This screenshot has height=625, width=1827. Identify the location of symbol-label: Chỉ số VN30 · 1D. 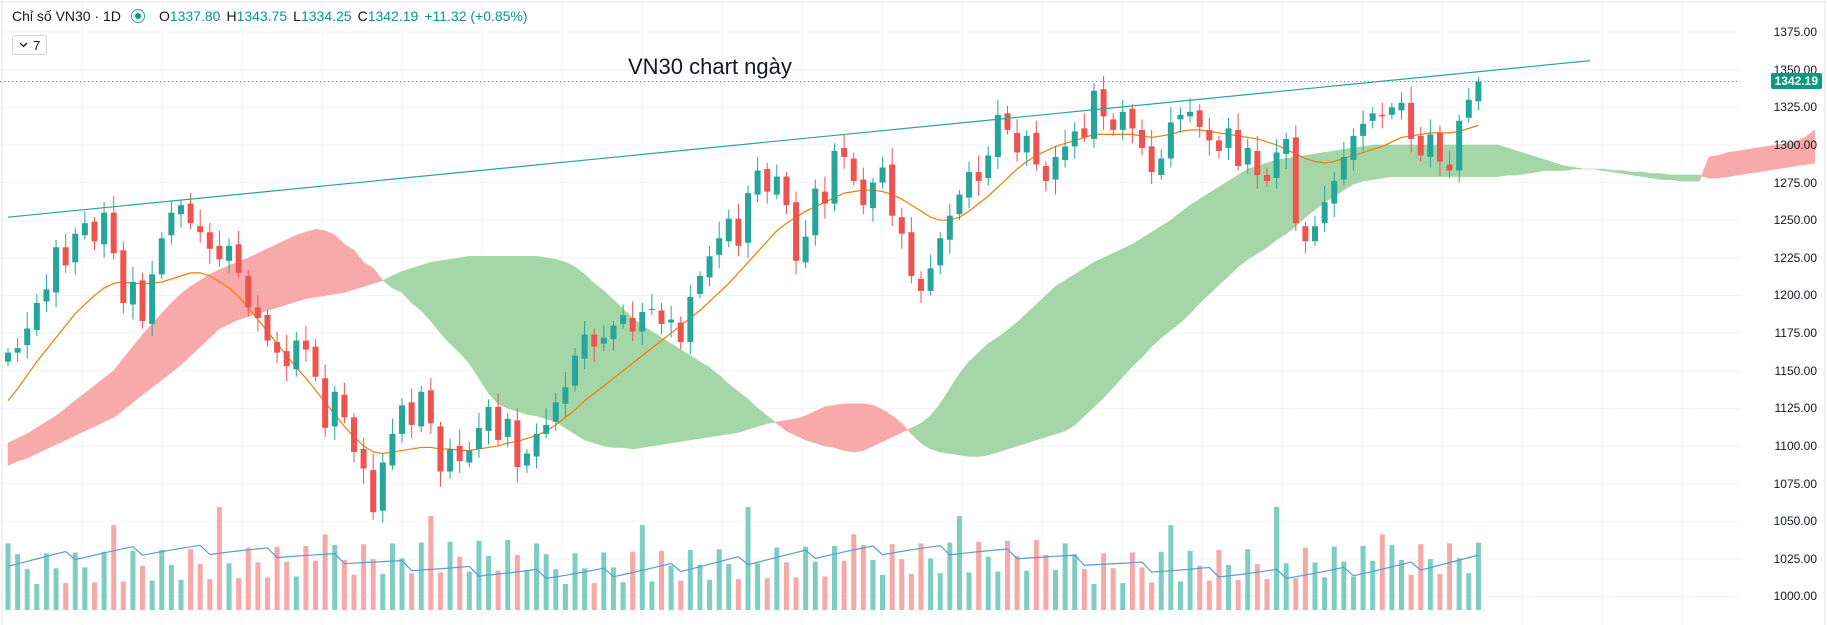
(66, 16).